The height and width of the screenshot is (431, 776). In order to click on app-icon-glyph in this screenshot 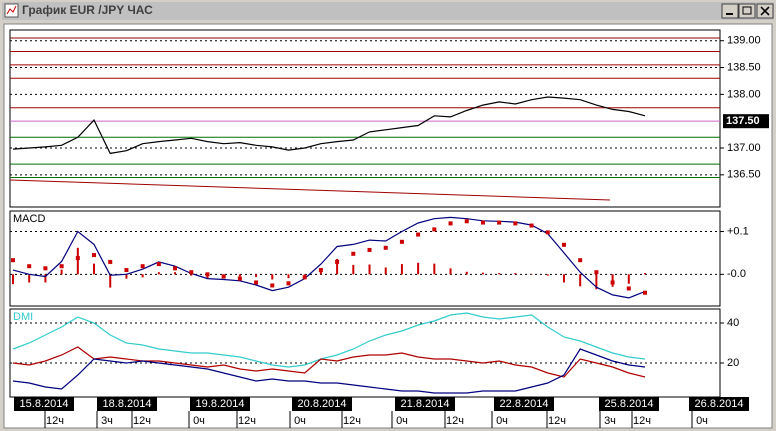, I will do `click(11, 10)`.